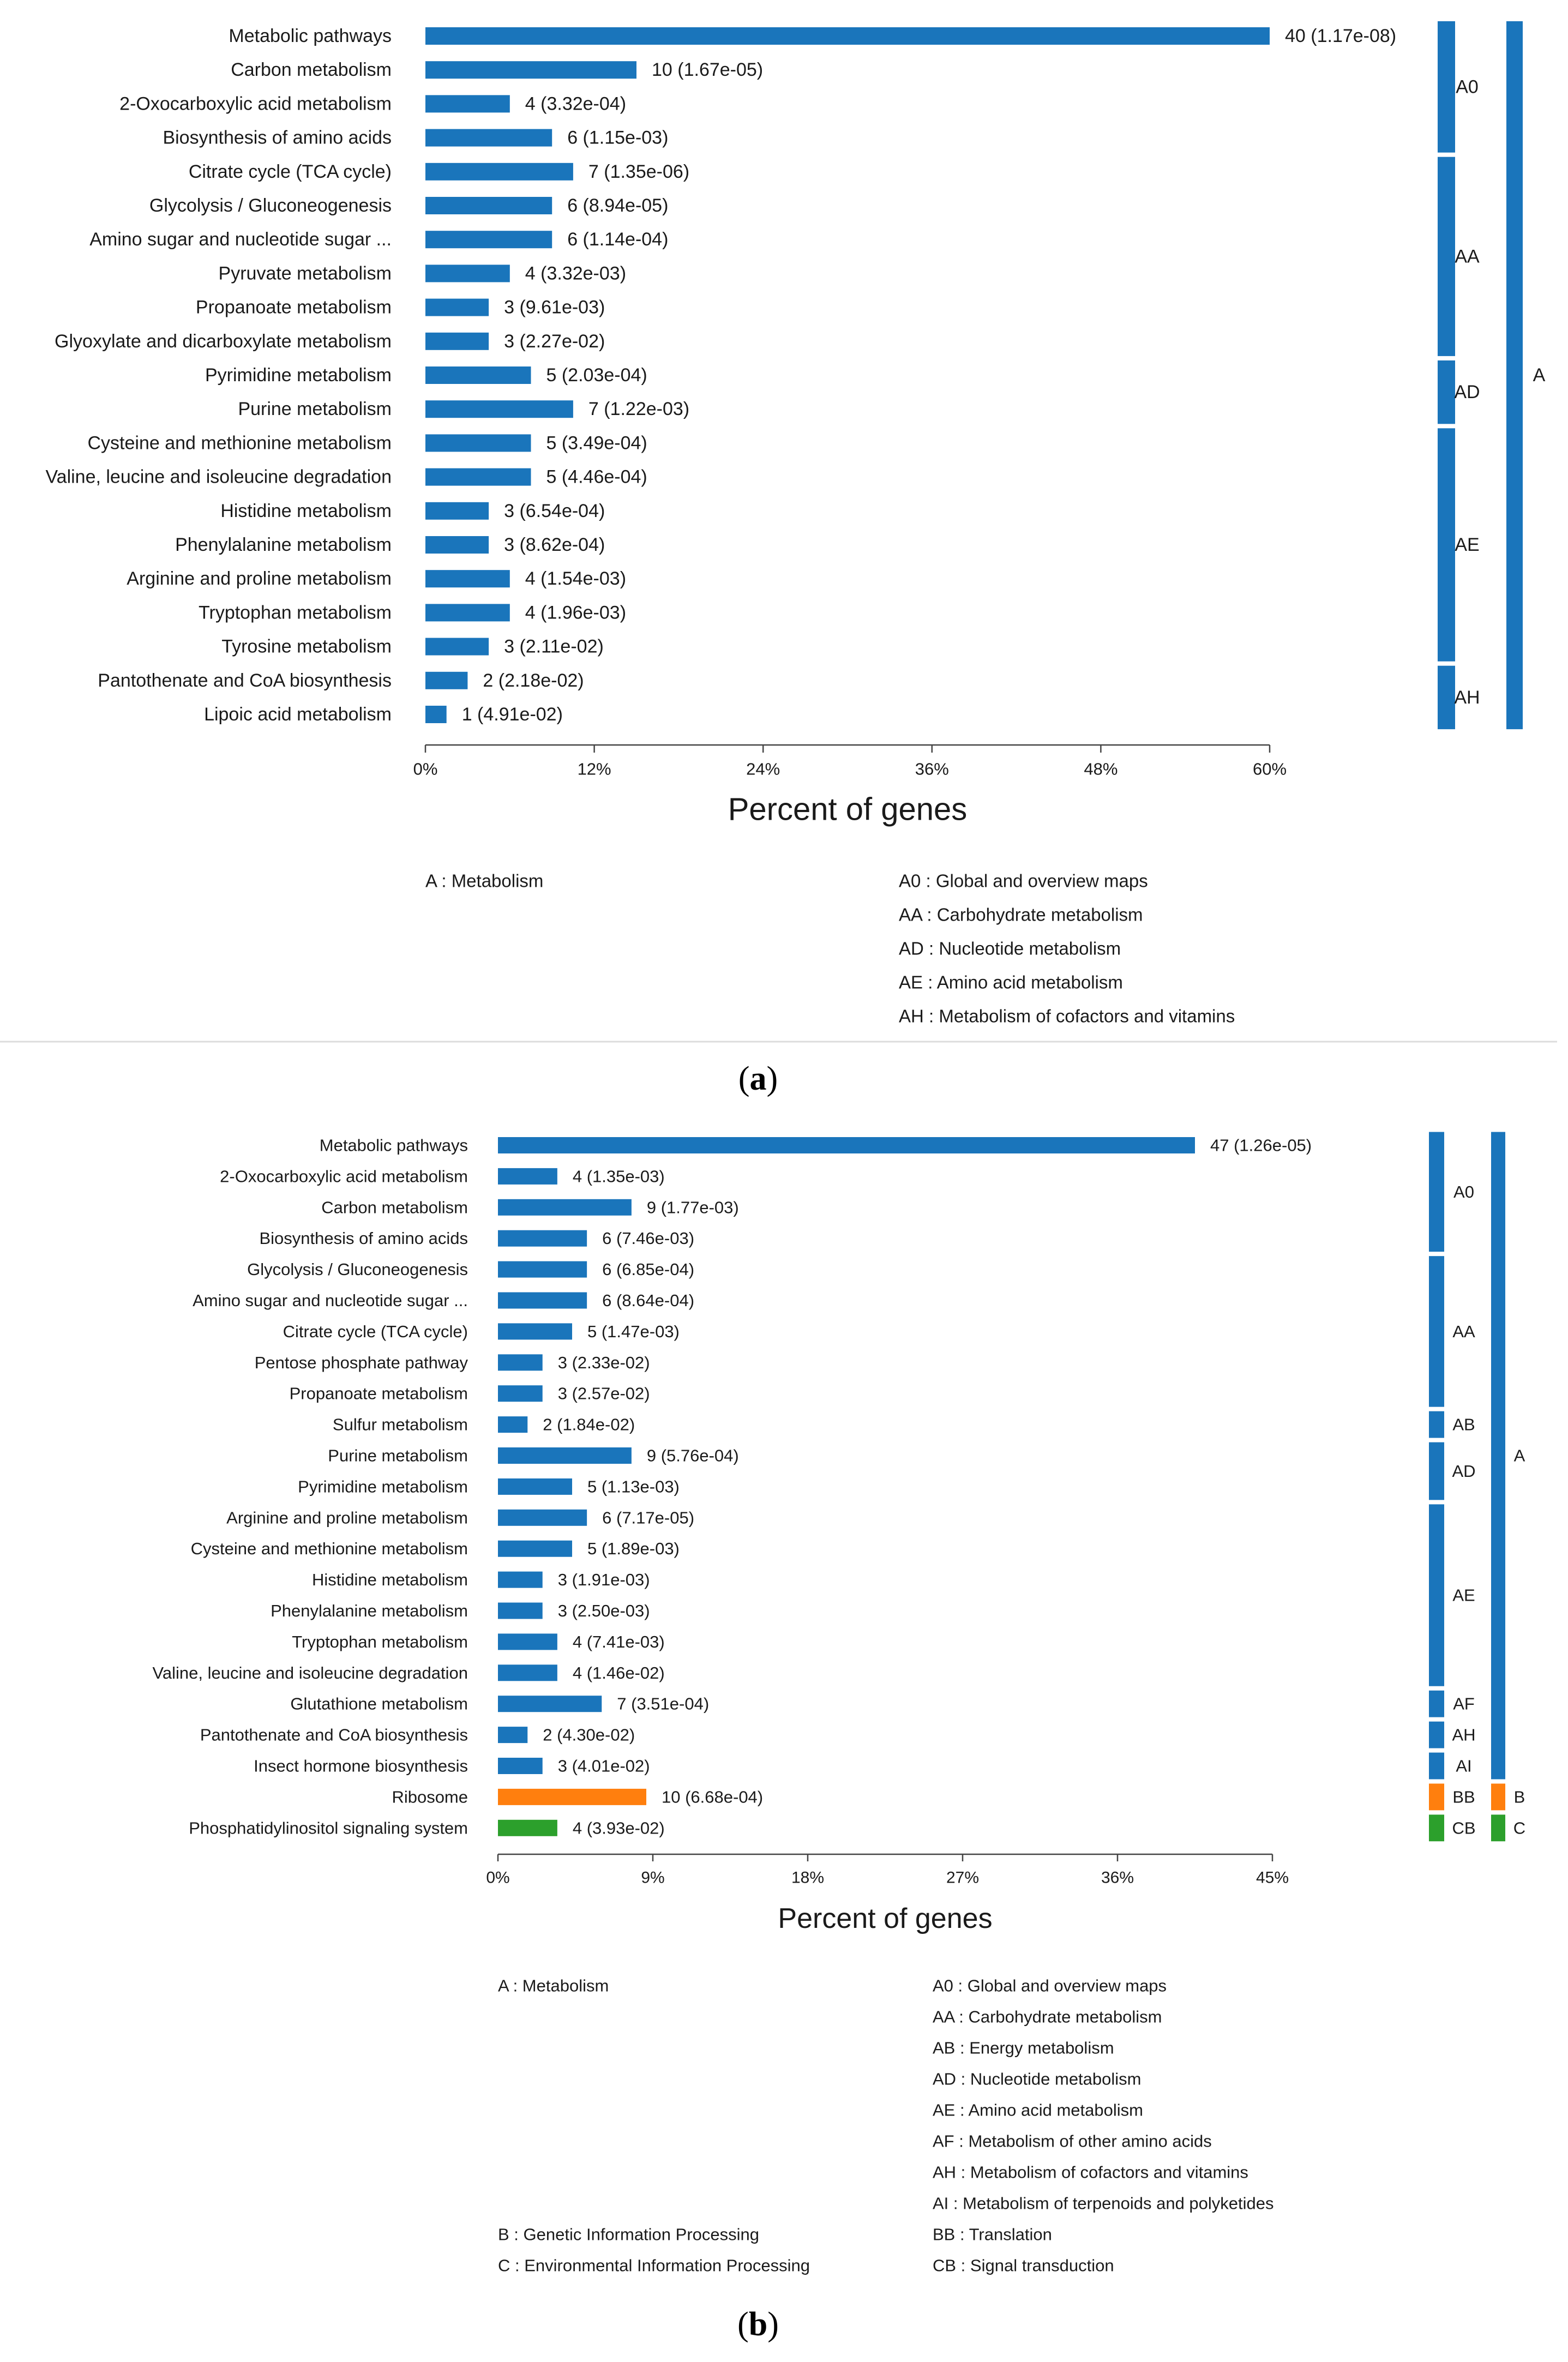  I want to click on legend-subcategory-entry: AD : Nucleotide metabolism, so click(1010, 949).